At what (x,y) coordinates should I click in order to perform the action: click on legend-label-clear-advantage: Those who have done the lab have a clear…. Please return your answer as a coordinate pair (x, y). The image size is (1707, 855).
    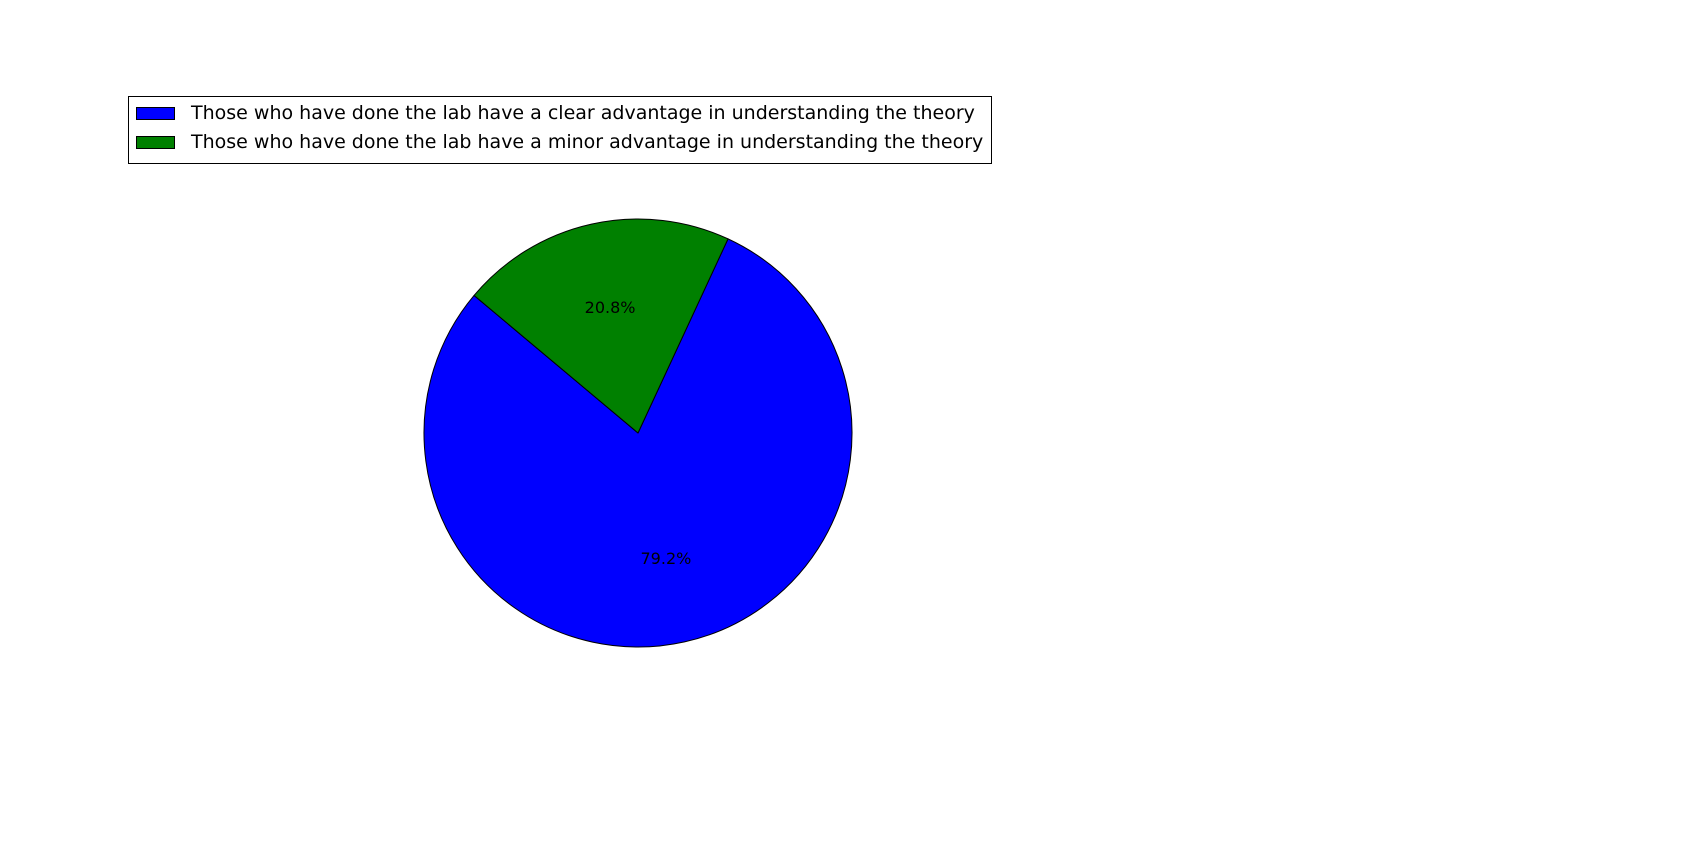
    Looking at the image, I should click on (583, 113).